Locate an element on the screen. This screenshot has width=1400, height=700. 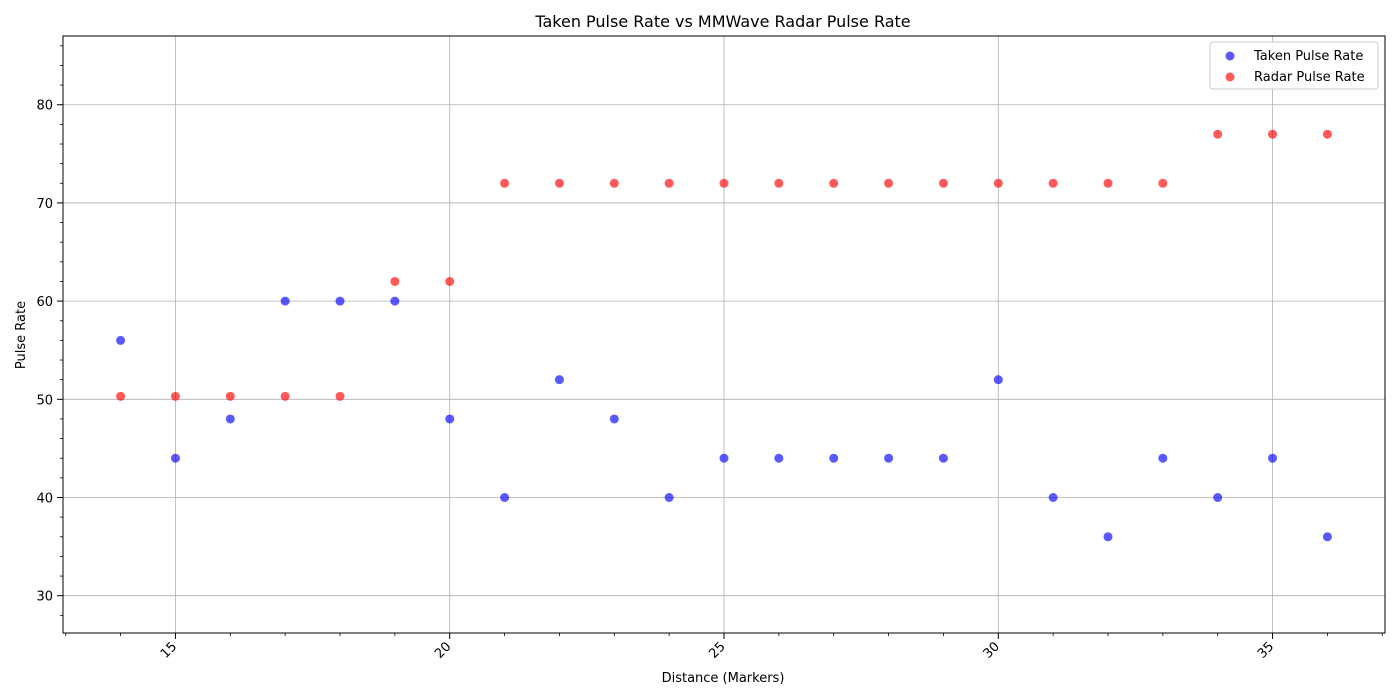
y-tick-label: 30 is located at coordinates (44, 597).